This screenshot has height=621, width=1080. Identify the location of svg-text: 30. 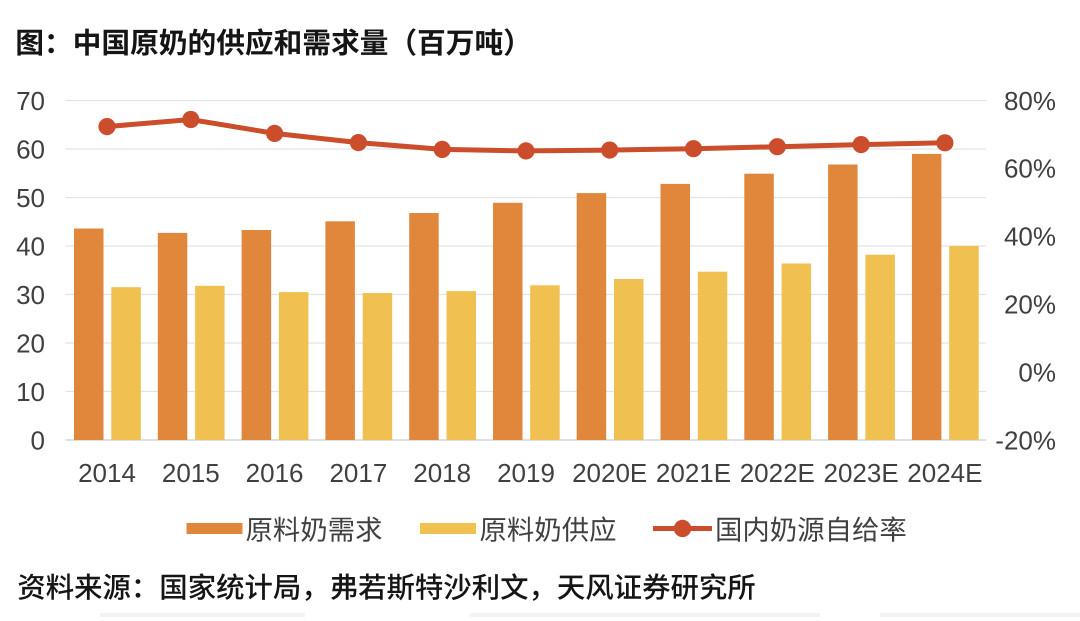
(30, 295).